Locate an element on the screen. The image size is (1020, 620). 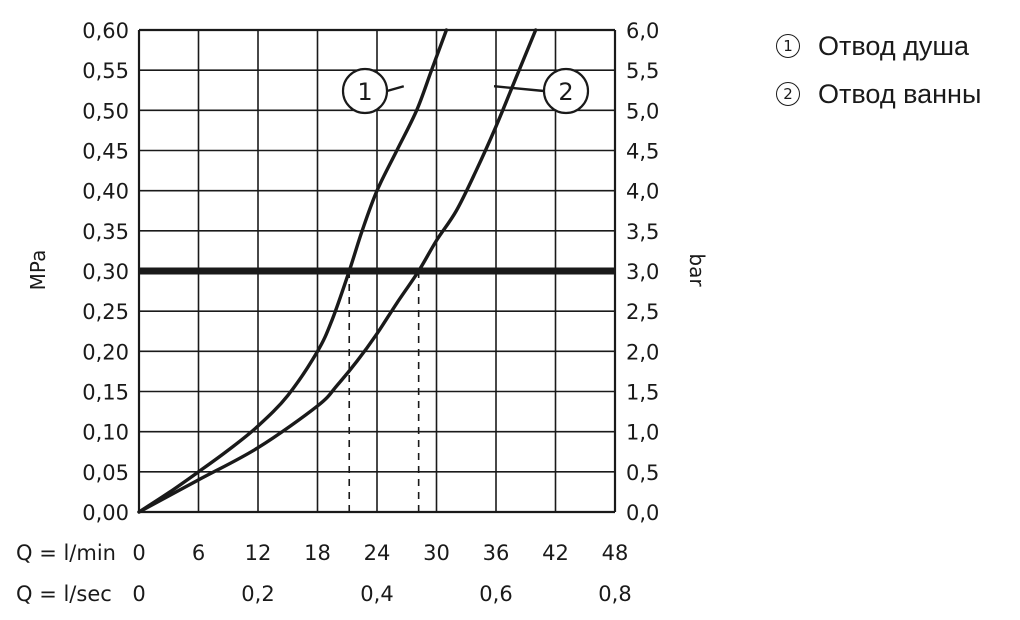
right-tick-label: 5,0 is located at coordinates (642, 111).